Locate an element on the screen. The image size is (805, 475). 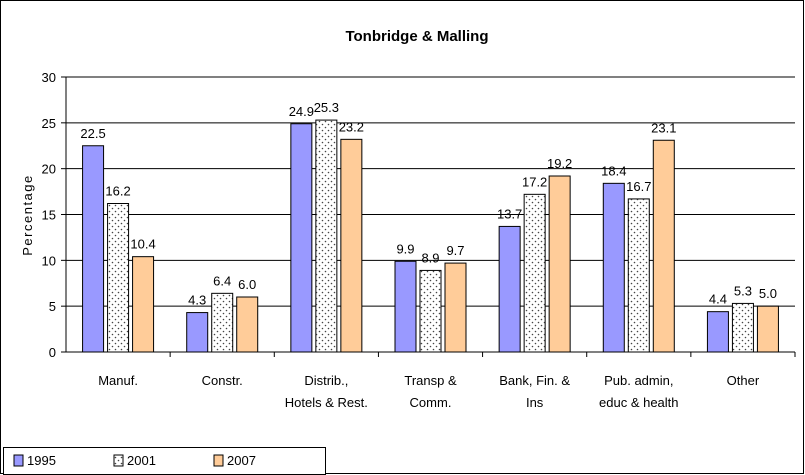
y-tick-label: 0 is located at coordinates (52, 352).